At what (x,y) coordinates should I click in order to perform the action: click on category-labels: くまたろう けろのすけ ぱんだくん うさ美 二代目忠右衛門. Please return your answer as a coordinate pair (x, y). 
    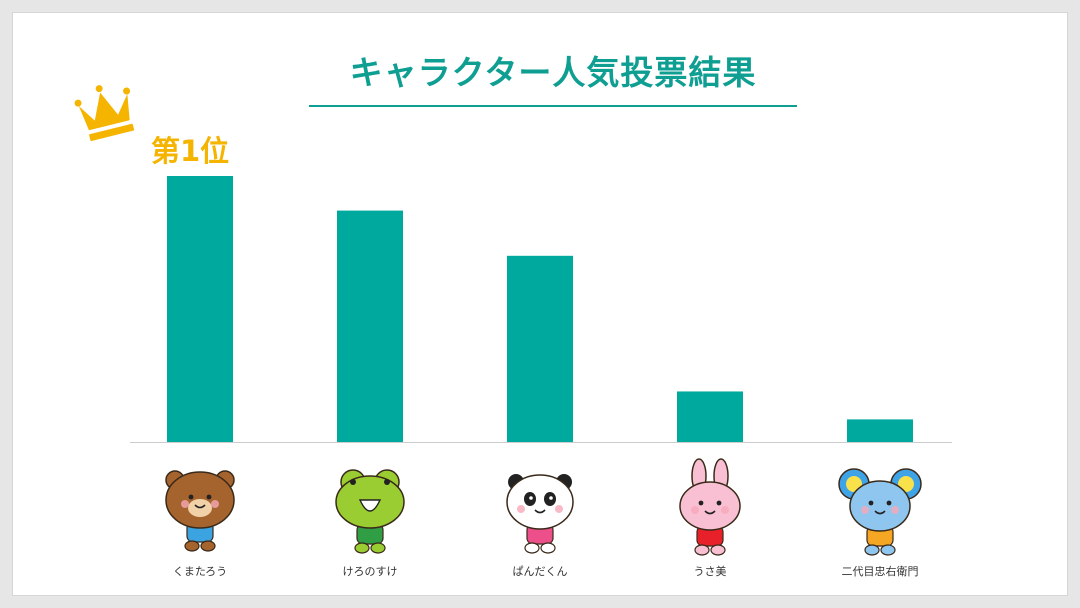
    Looking at the image, I should click on (546, 571).